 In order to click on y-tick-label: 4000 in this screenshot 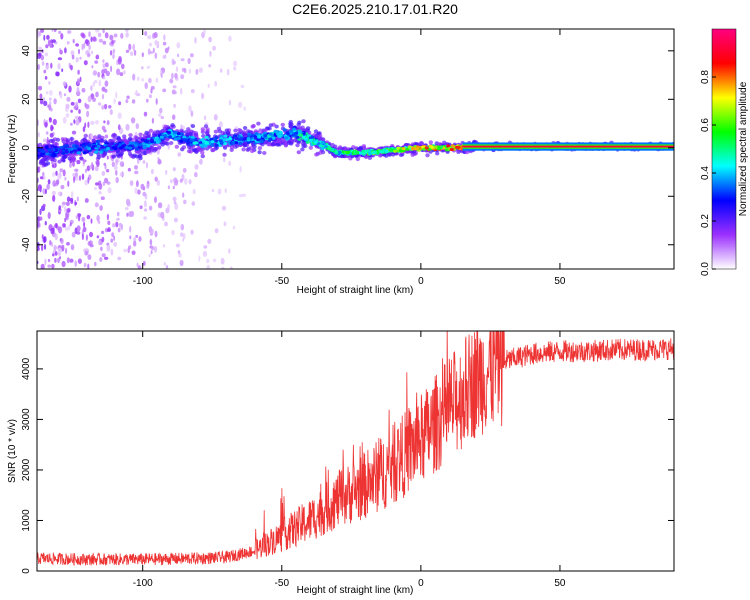, I will do `click(26, 368)`.